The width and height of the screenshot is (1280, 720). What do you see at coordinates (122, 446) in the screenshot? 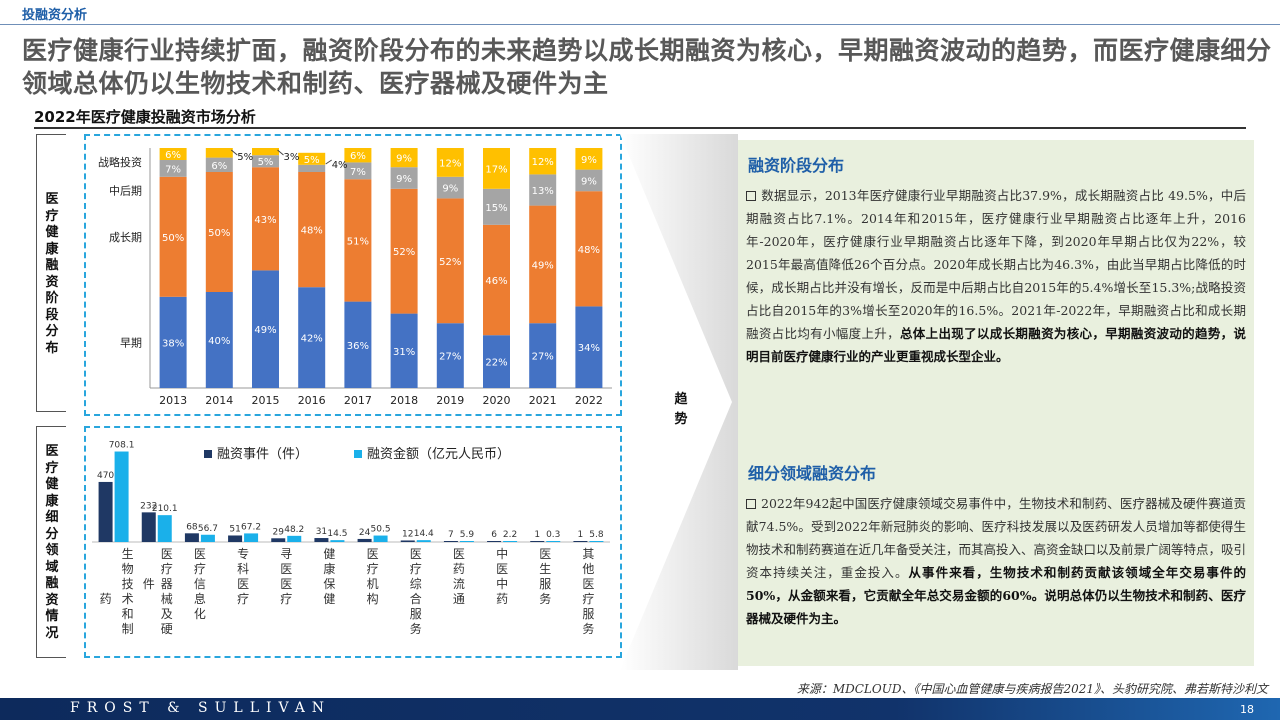
I see `segment-value-label: 708.1` at bounding box center [122, 446].